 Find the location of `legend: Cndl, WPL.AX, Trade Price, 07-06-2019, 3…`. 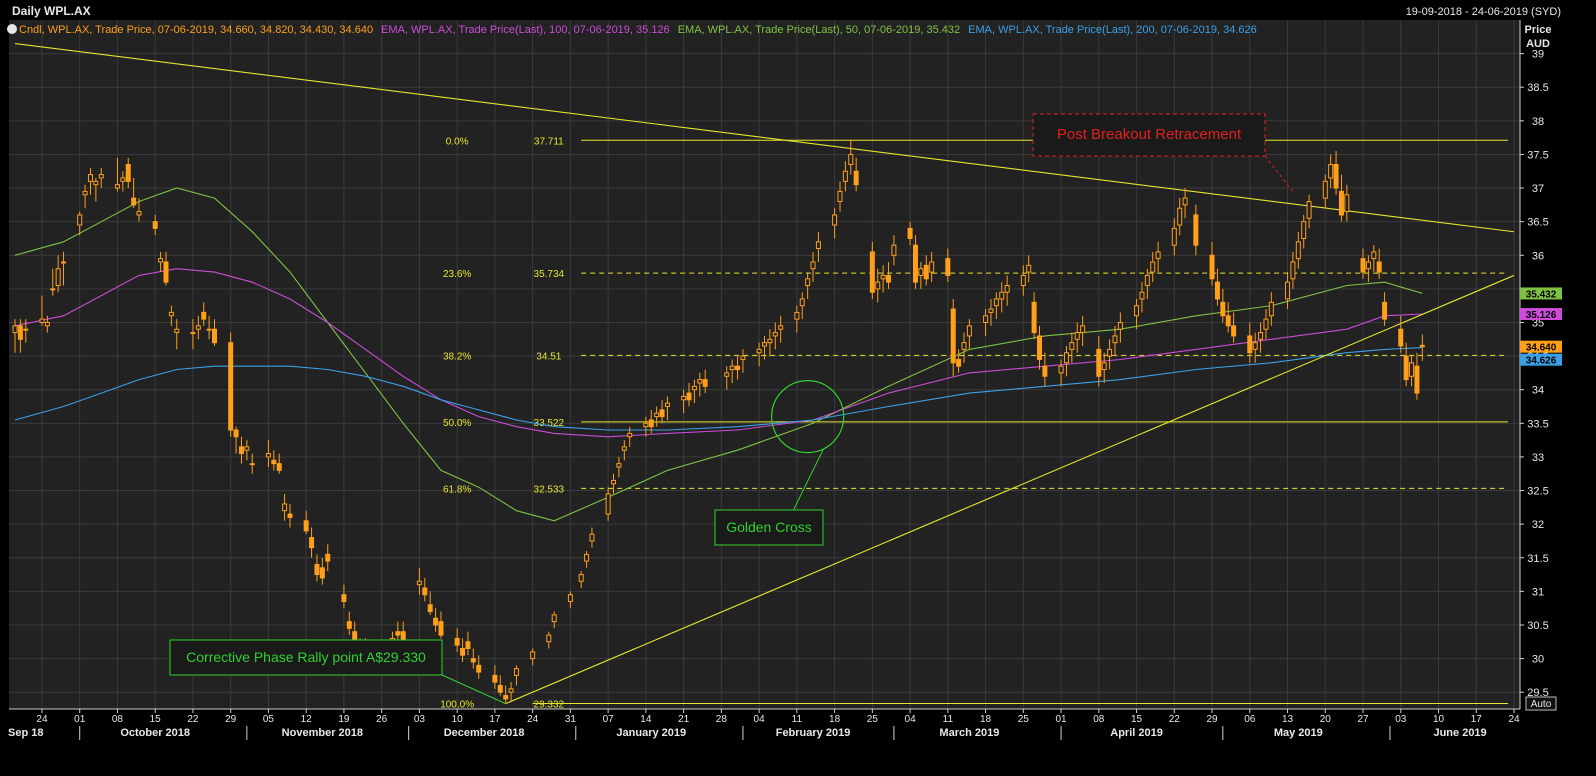

legend: Cndl, WPL.AX, Trade Price, 07-06-2019, 3… is located at coordinates (632, 30).